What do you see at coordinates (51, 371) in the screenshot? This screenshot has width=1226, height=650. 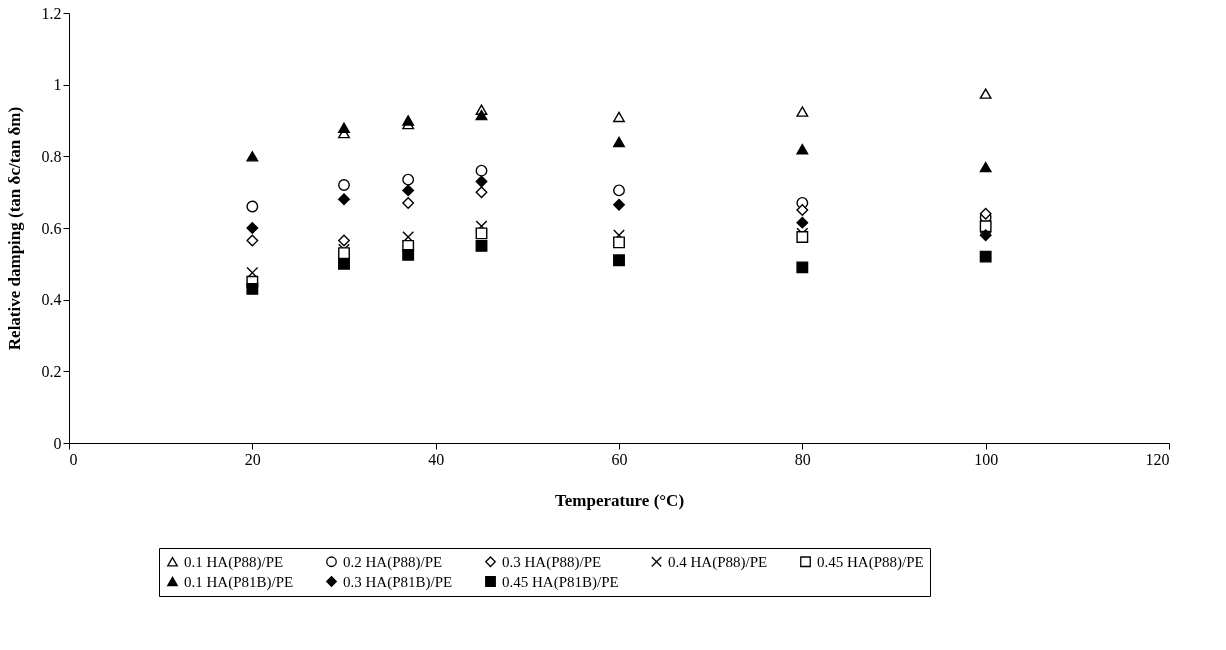 I see `y-tick-label: 0.2` at bounding box center [51, 371].